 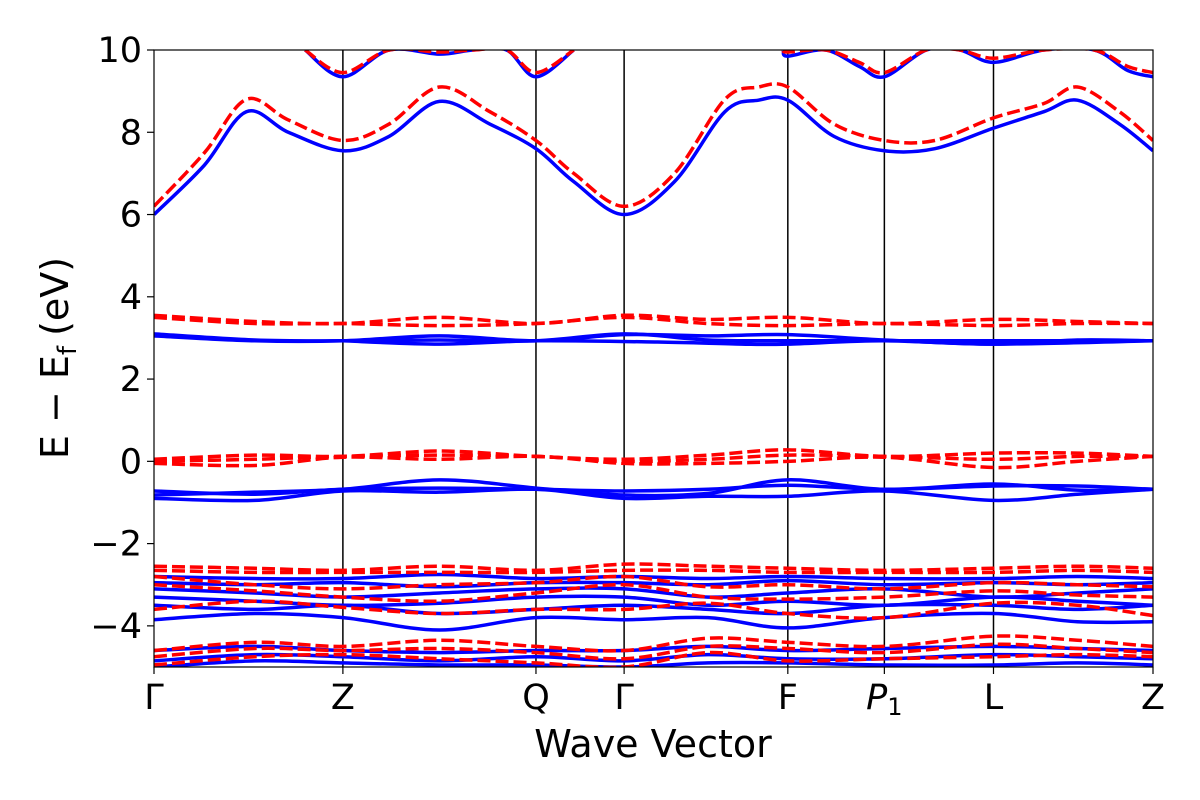 What do you see at coordinates (994, 698) in the screenshot?
I see `x-tick-label: L` at bounding box center [994, 698].